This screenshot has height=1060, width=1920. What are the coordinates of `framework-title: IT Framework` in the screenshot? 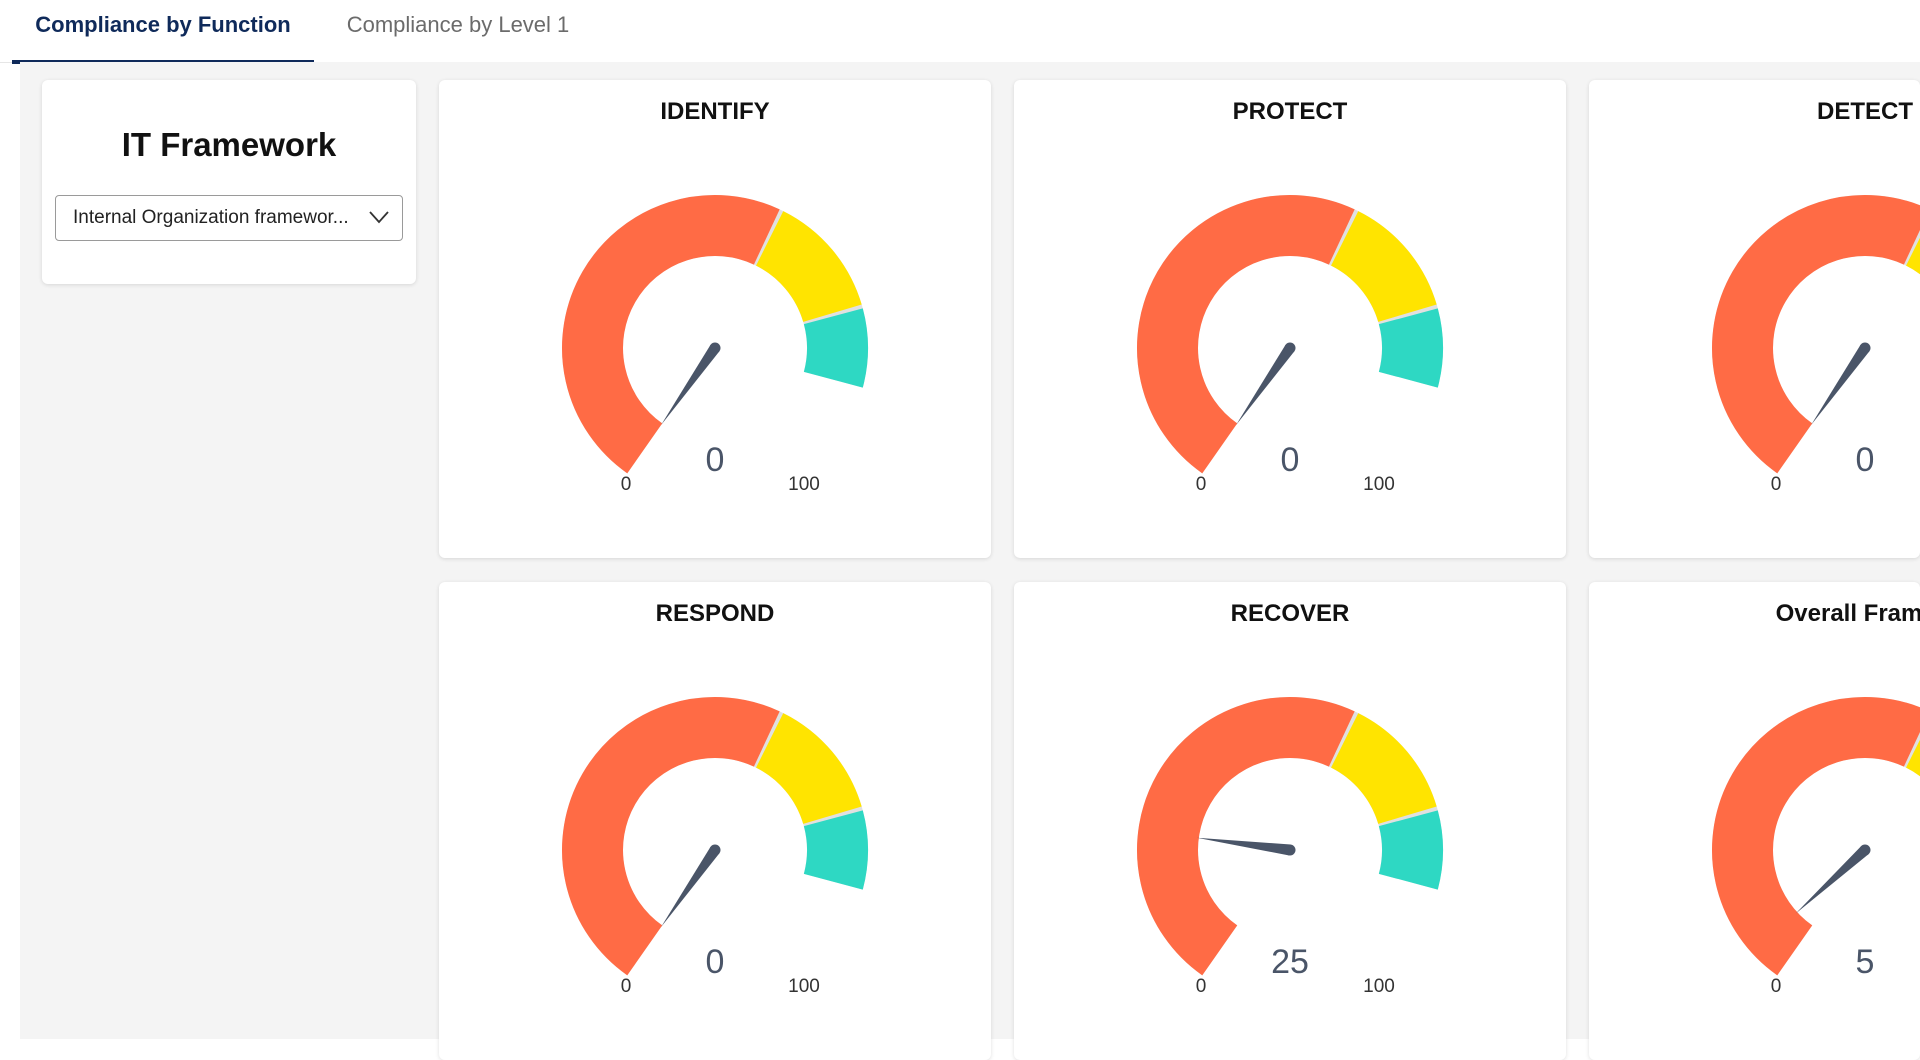 It's located at (229, 145).